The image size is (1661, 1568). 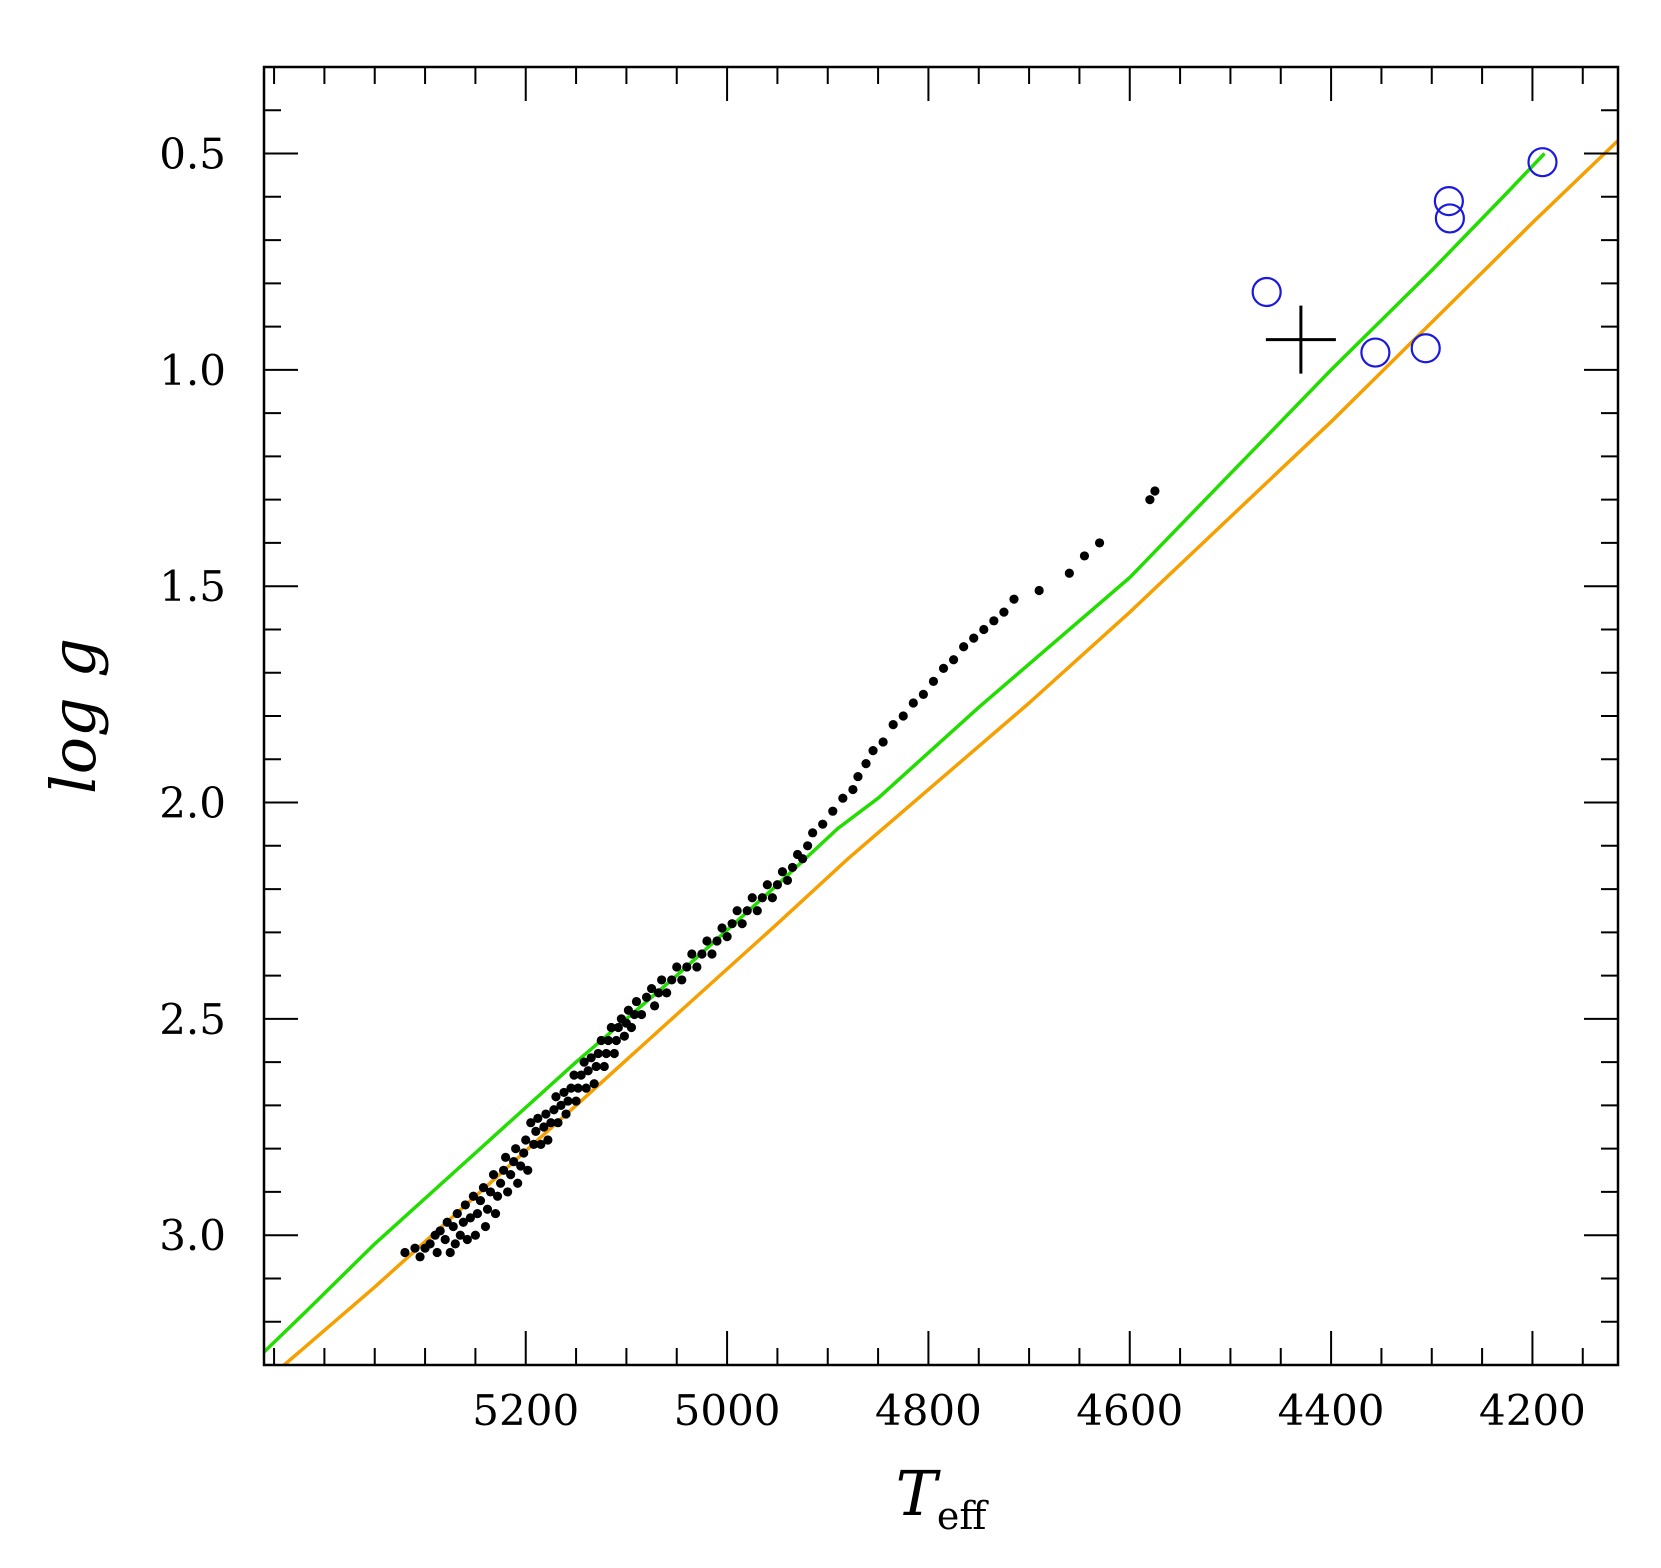 What do you see at coordinates (192, 1019) in the screenshot?
I see `y-tick-label: 2.5` at bounding box center [192, 1019].